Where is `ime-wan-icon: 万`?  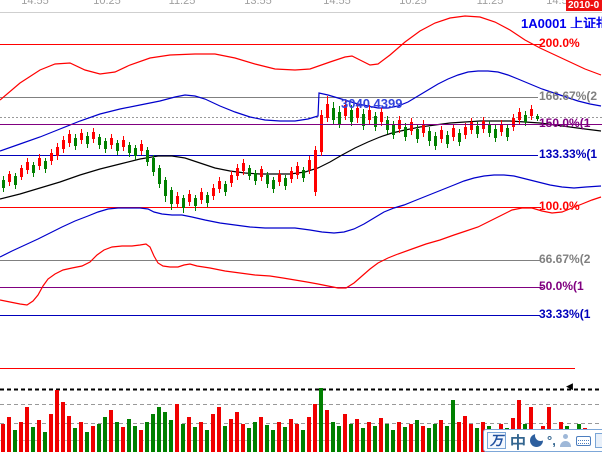
ime-wan-icon: 万 is located at coordinates (496, 440).